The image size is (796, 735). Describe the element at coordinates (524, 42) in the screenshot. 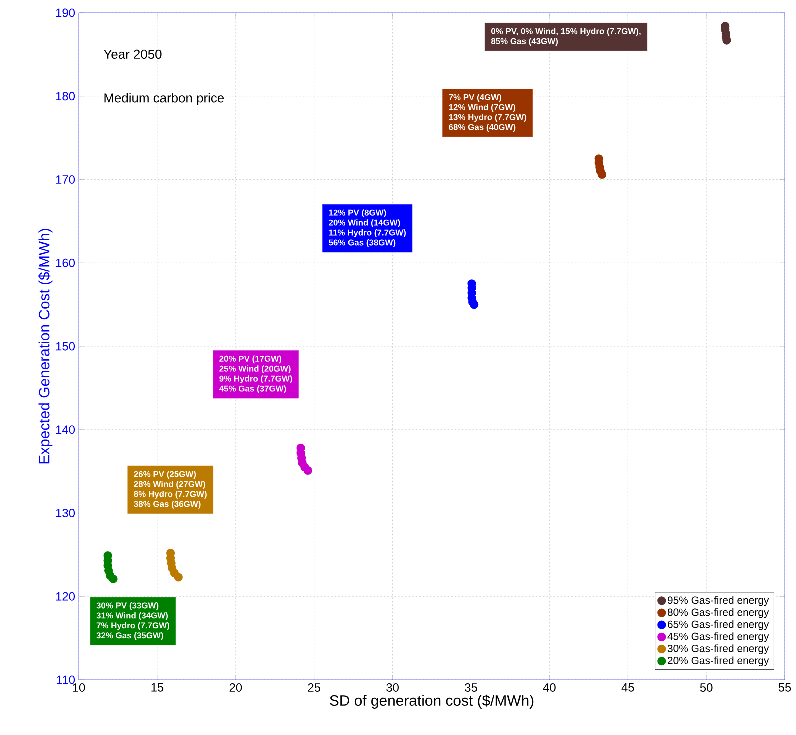

I see `annotation: 85% Gas (43GW)` at that location.